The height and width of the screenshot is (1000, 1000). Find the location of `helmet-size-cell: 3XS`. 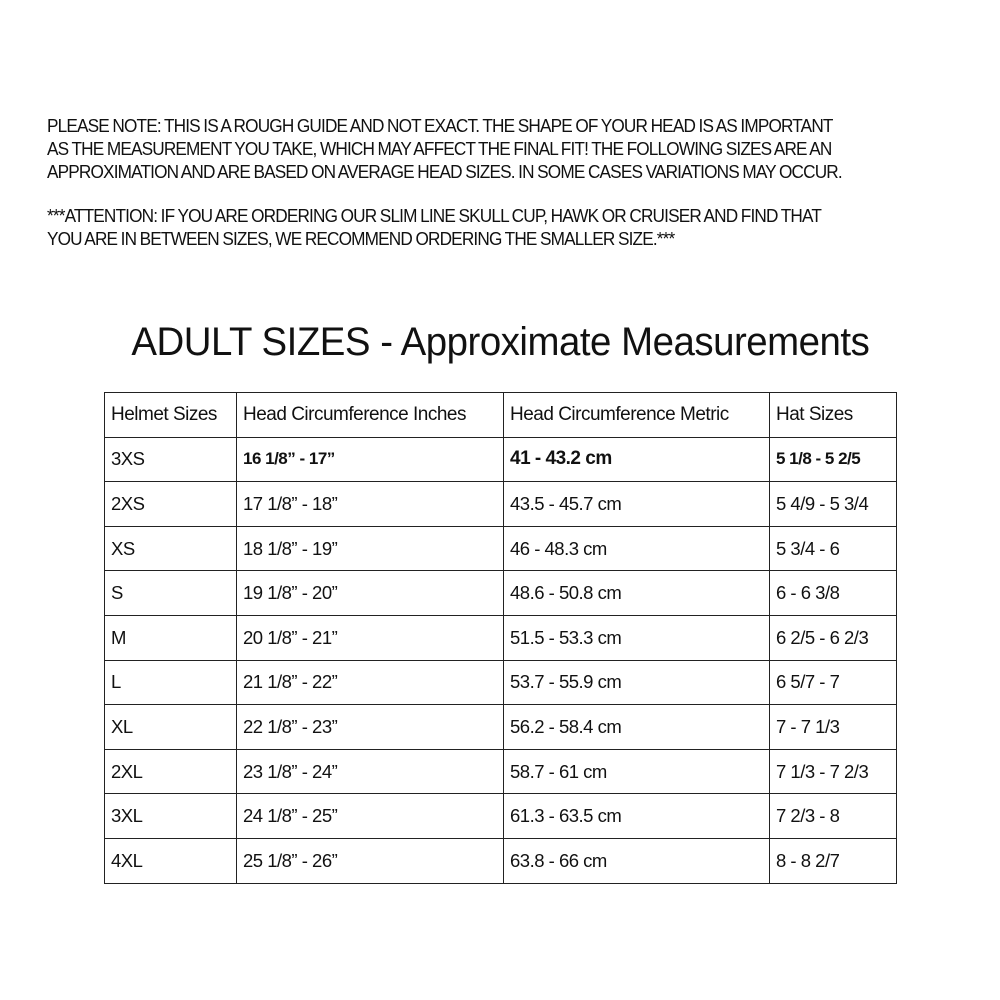

helmet-size-cell: 3XS is located at coordinates (170, 459).